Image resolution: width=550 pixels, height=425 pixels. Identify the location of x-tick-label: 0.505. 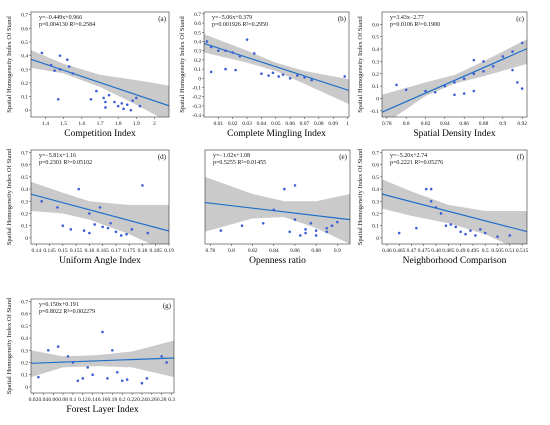
(497, 251).